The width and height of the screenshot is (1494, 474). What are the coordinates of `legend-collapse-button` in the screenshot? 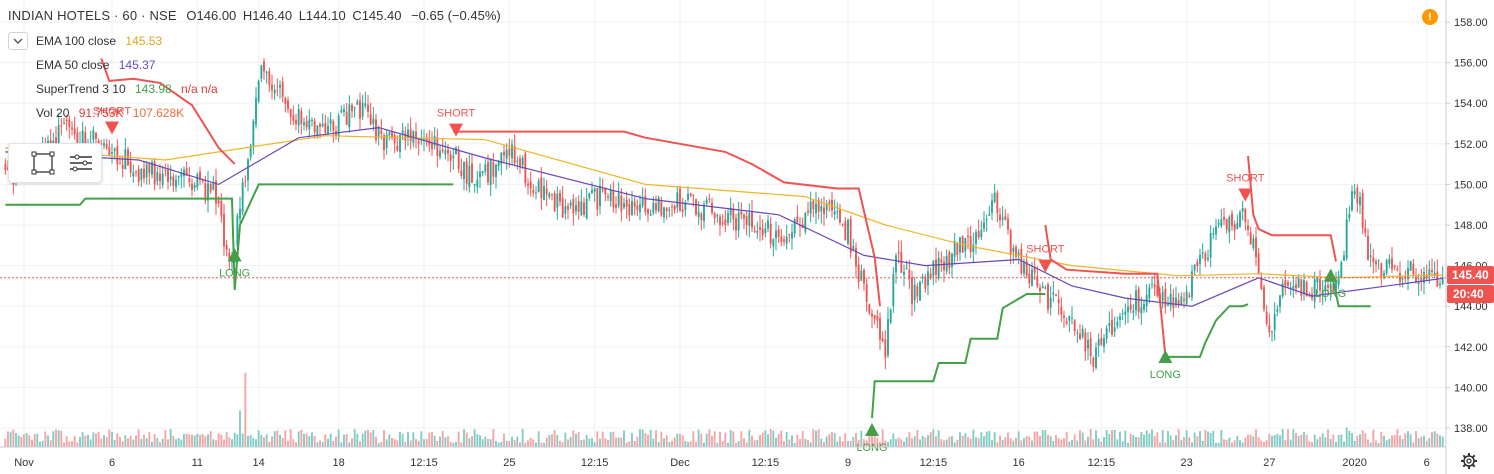 It's located at (18, 41).